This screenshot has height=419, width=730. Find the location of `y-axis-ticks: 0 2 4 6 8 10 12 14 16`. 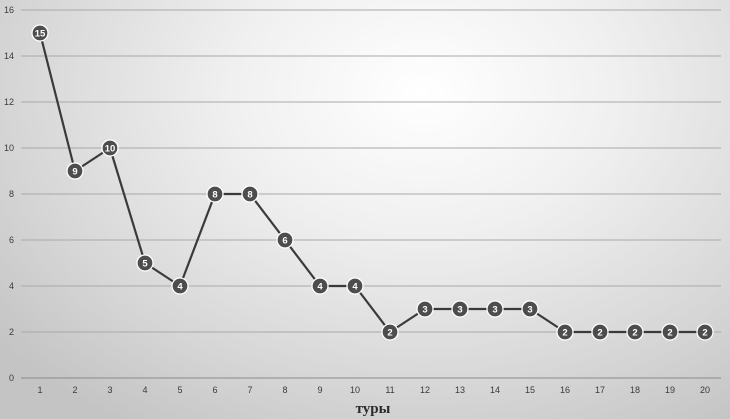

y-axis-ticks: 0 2 4 6 8 10 12 14 16 is located at coordinates (9, 194).